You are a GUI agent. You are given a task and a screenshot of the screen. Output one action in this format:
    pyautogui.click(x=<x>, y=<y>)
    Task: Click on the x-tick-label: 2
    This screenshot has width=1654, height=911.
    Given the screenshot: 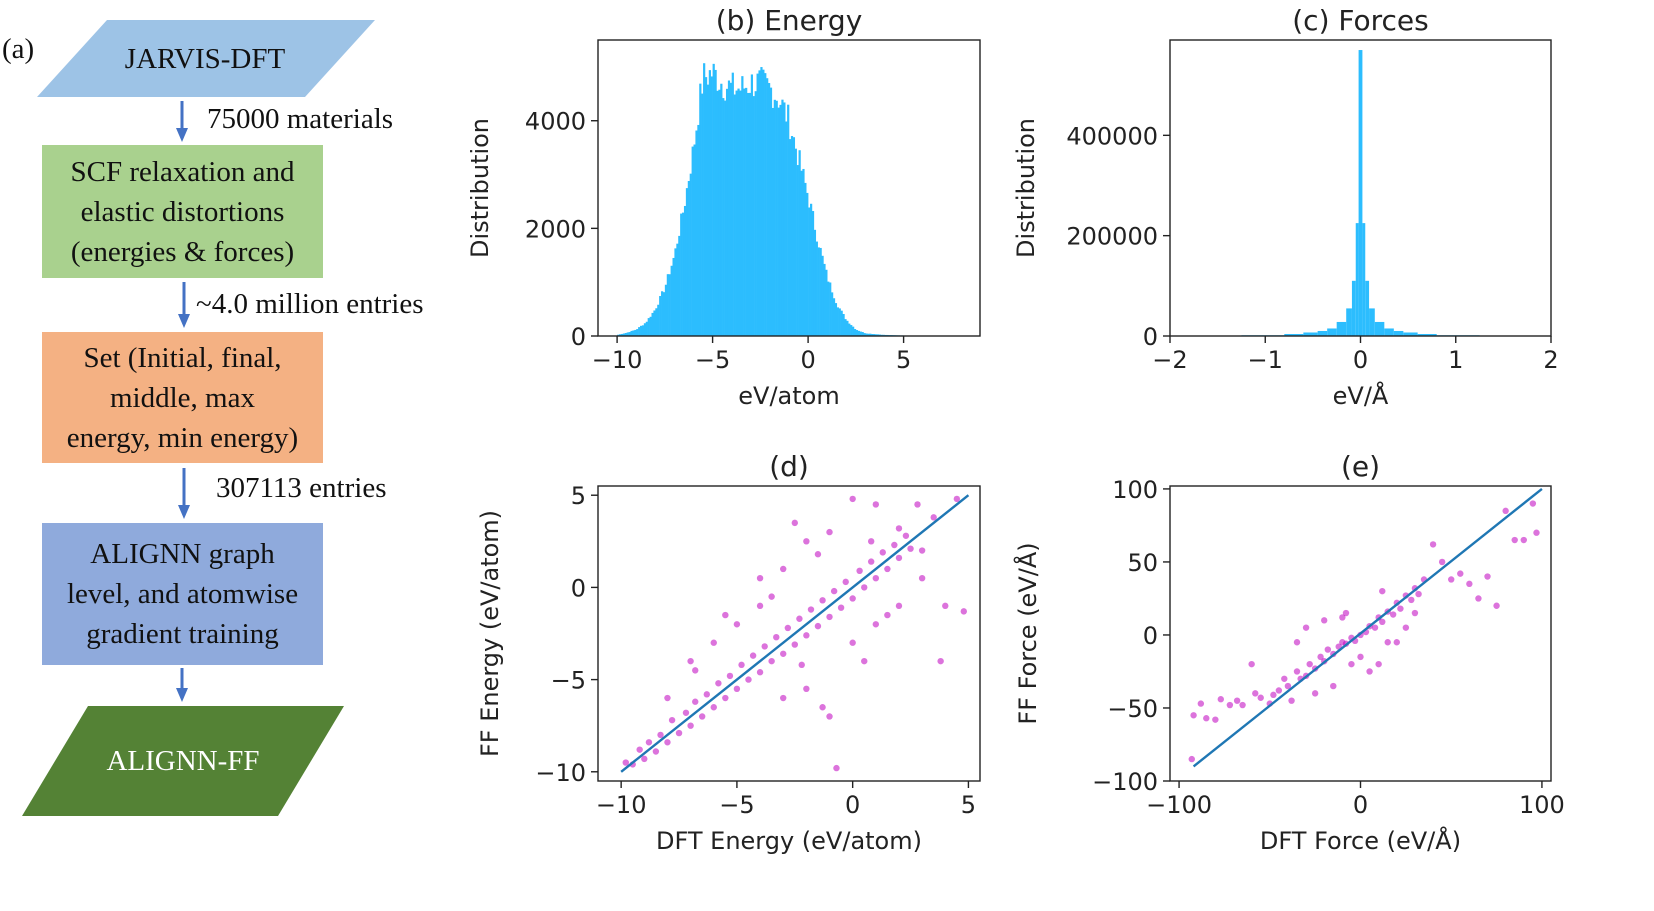 What is the action you would take?
    pyautogui.click(x=1550, y=360)
    